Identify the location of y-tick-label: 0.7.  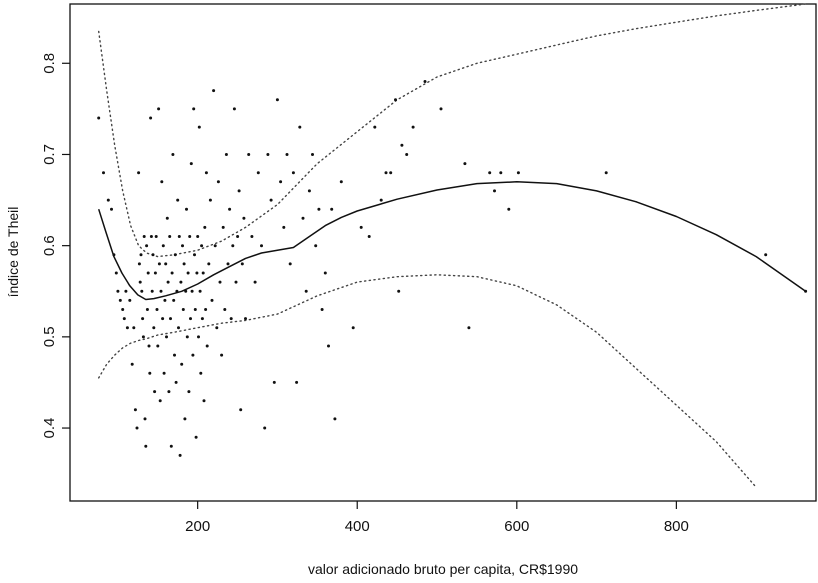
(49, 154).